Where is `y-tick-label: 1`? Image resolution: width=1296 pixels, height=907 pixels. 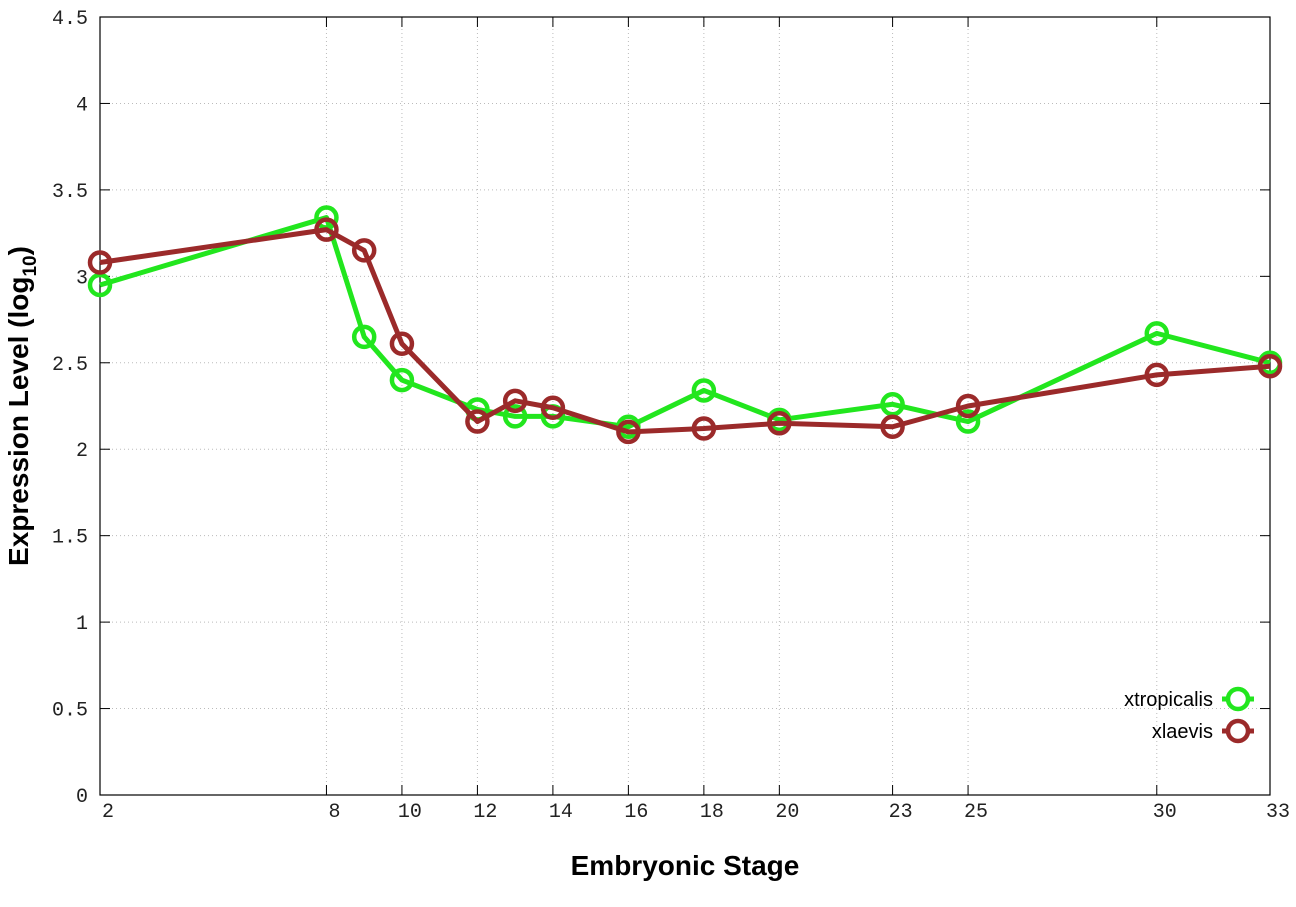 y-tick-label: 1 is located at coordinates (82, 624).